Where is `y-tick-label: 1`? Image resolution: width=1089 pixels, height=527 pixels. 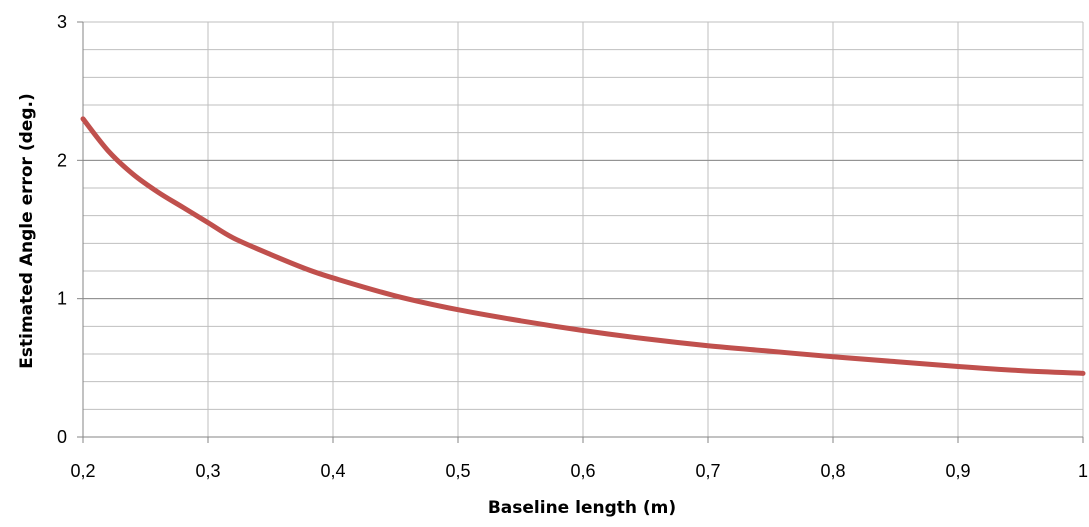
y-tick-label: 1 is located at coordinates (62, 299).